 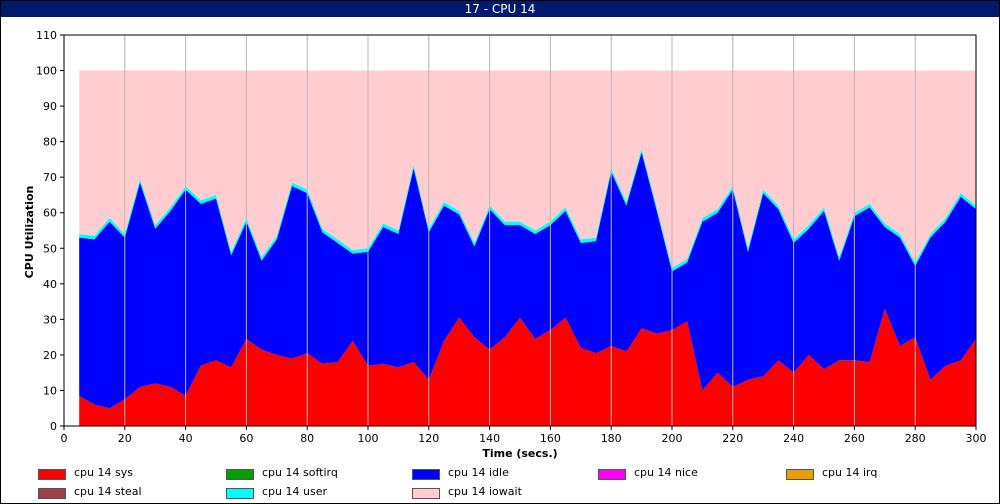 I want to click on x-tick-label: 60, so click(x=246, y=438).